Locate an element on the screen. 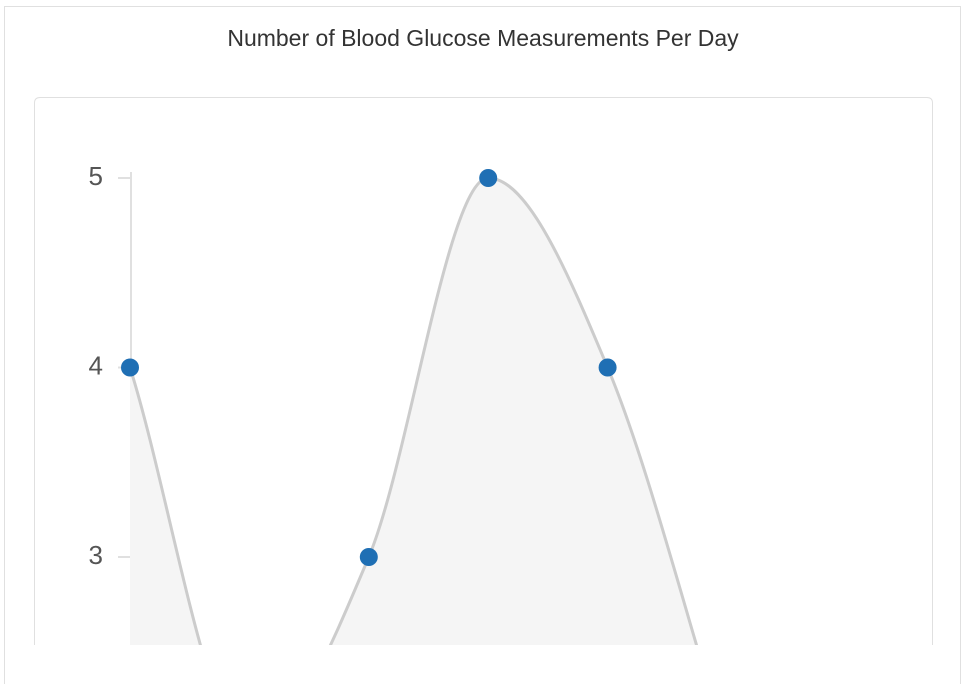 This screenshot has height=684, width=966. y-tick-label: 4 is located at coordinates (96, 365).